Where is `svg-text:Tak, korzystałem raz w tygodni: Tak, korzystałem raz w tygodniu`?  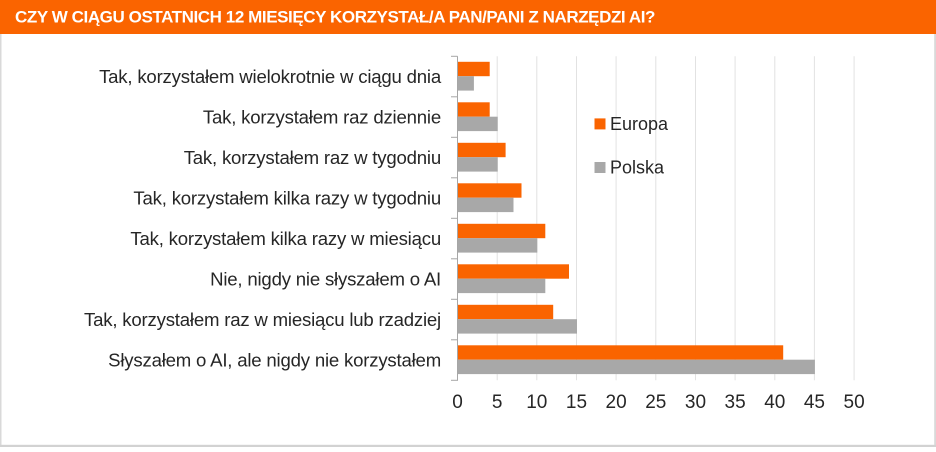 svg-text:Tak, korzystałem raz w tygodni: Tak, korzystałem raz w tygodniu is located at coordinates (312, 157).